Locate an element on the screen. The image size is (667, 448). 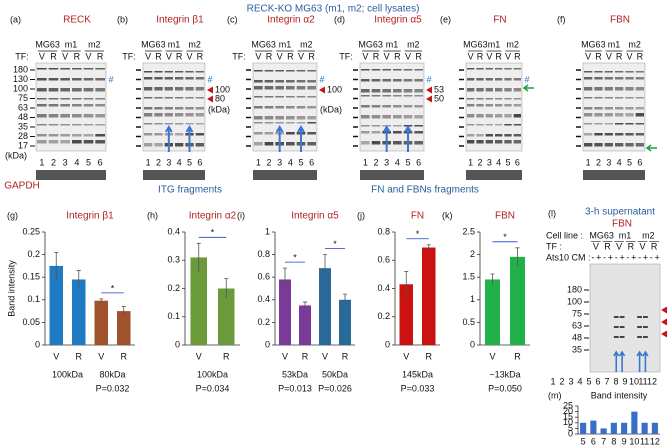
p-value: P=0.034 is located at coordinates (213, 388).